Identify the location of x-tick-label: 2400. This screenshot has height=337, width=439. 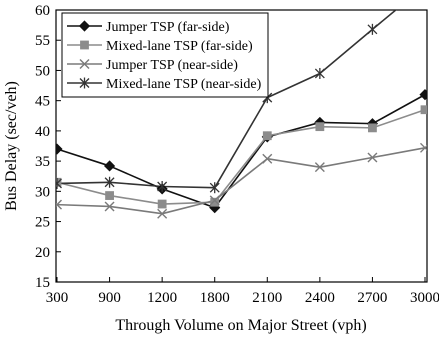
(320, 298).